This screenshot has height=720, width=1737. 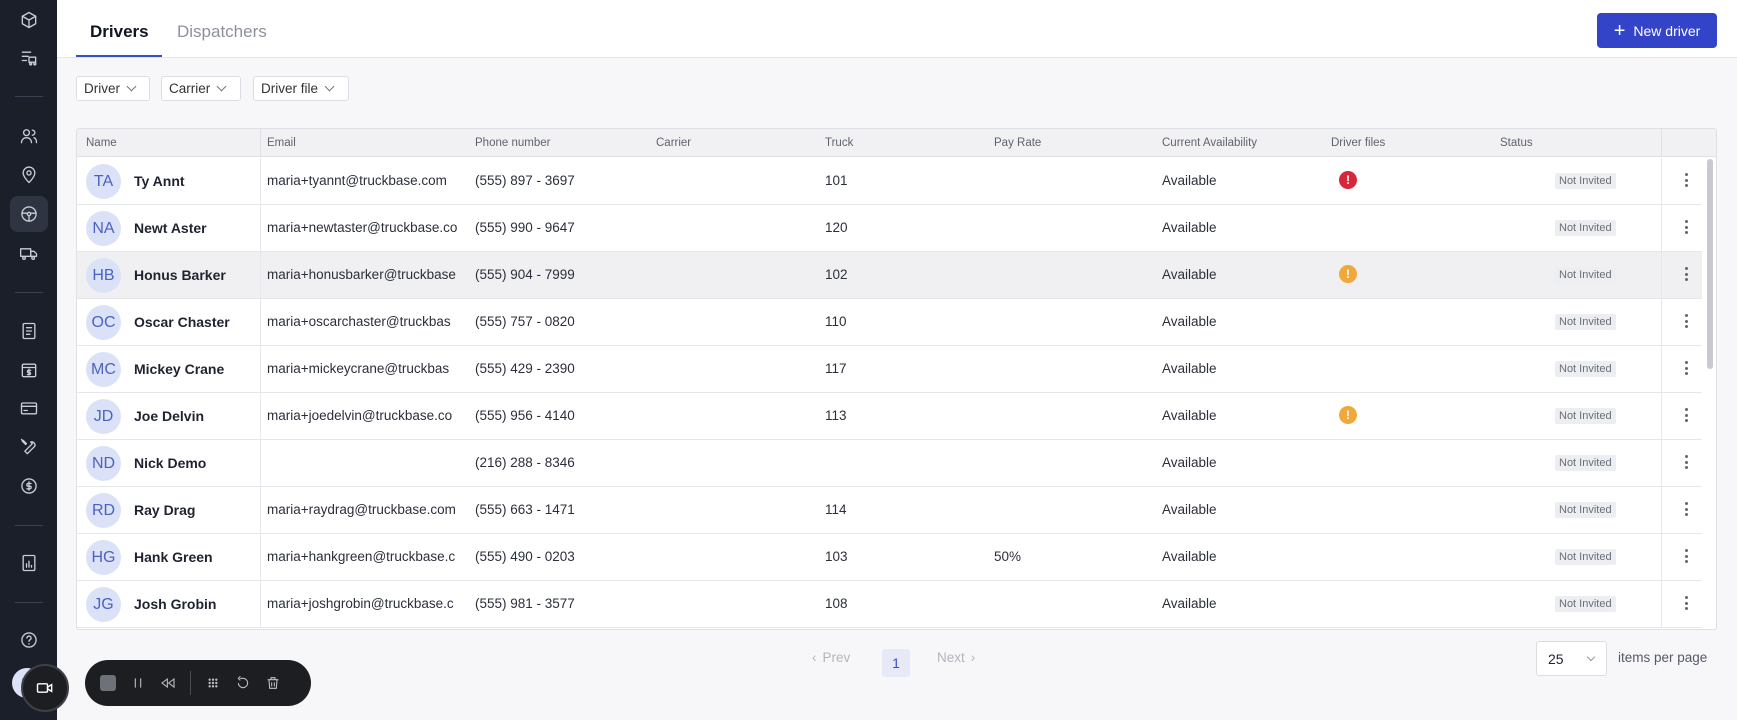 I want to click on grid-button, so click(x=213, y=683).